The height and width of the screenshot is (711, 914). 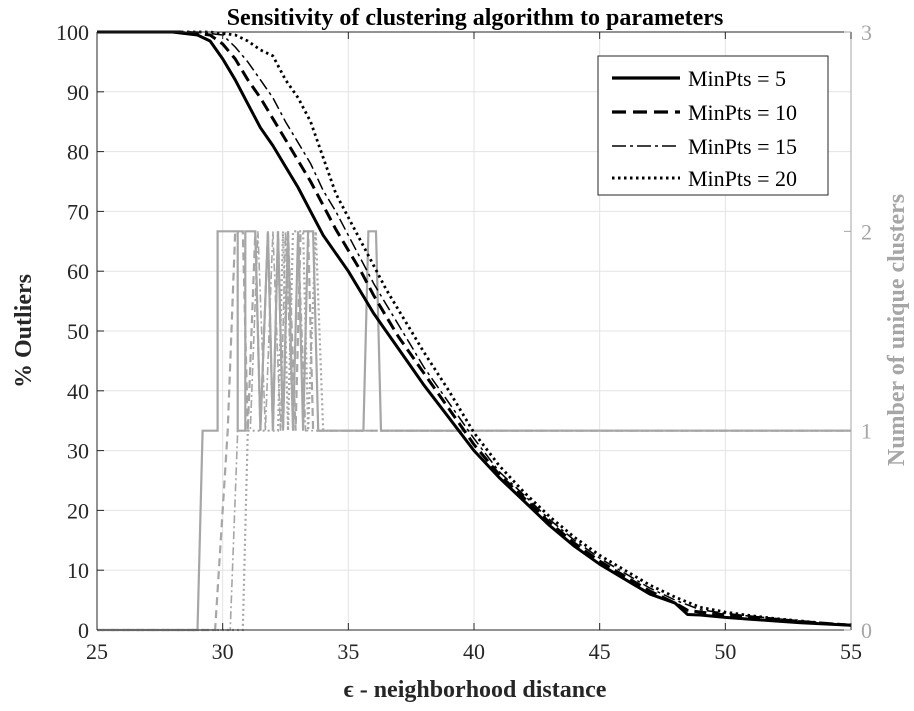 I want to click on y-tick-label: 20, so click(x=78, y=510).